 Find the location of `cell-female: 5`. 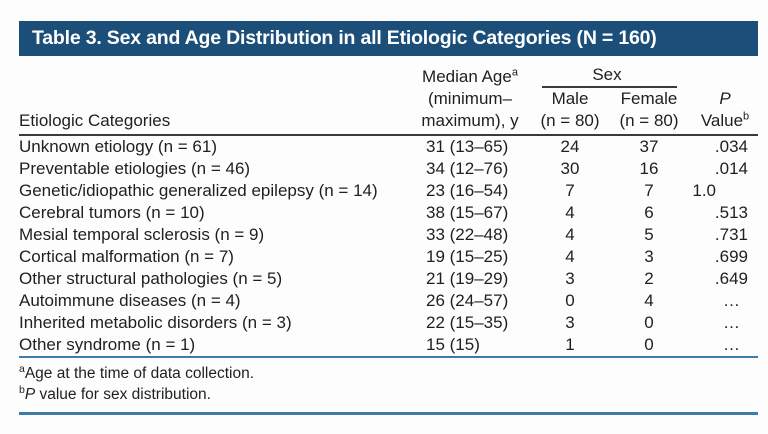

cell-female: 5 is located at coordinates (649, 234).